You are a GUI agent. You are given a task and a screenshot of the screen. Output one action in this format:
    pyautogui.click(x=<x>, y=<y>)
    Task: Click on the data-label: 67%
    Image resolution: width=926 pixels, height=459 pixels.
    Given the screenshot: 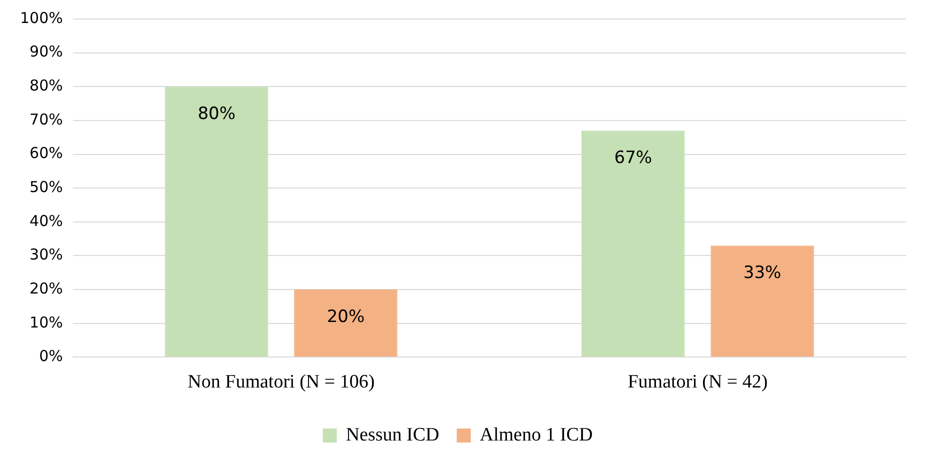 What is the action you would take?
    pyautogui.click(x=633, y=158)
    